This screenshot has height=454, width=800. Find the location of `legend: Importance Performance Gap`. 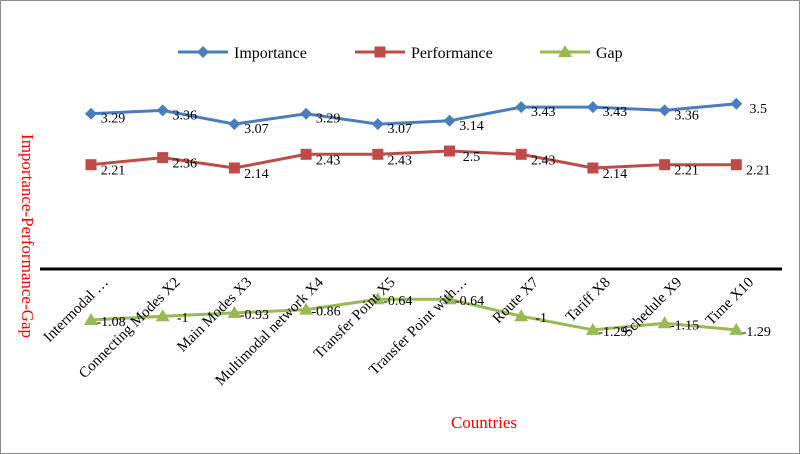

legend: Importance Performance Gap is located at coordinates (400, 53).